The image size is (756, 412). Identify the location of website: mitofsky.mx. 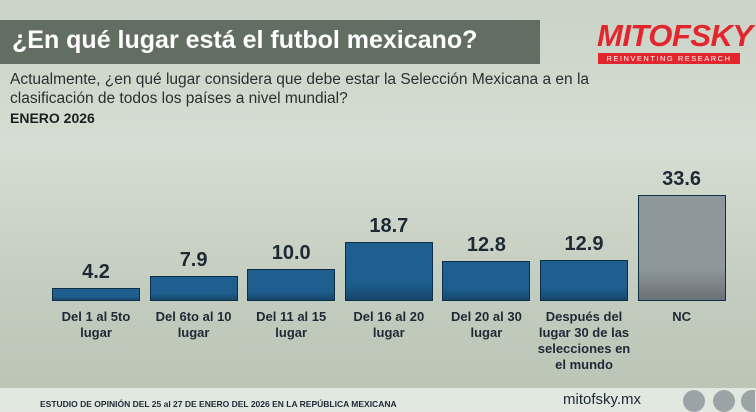
(602, 399).